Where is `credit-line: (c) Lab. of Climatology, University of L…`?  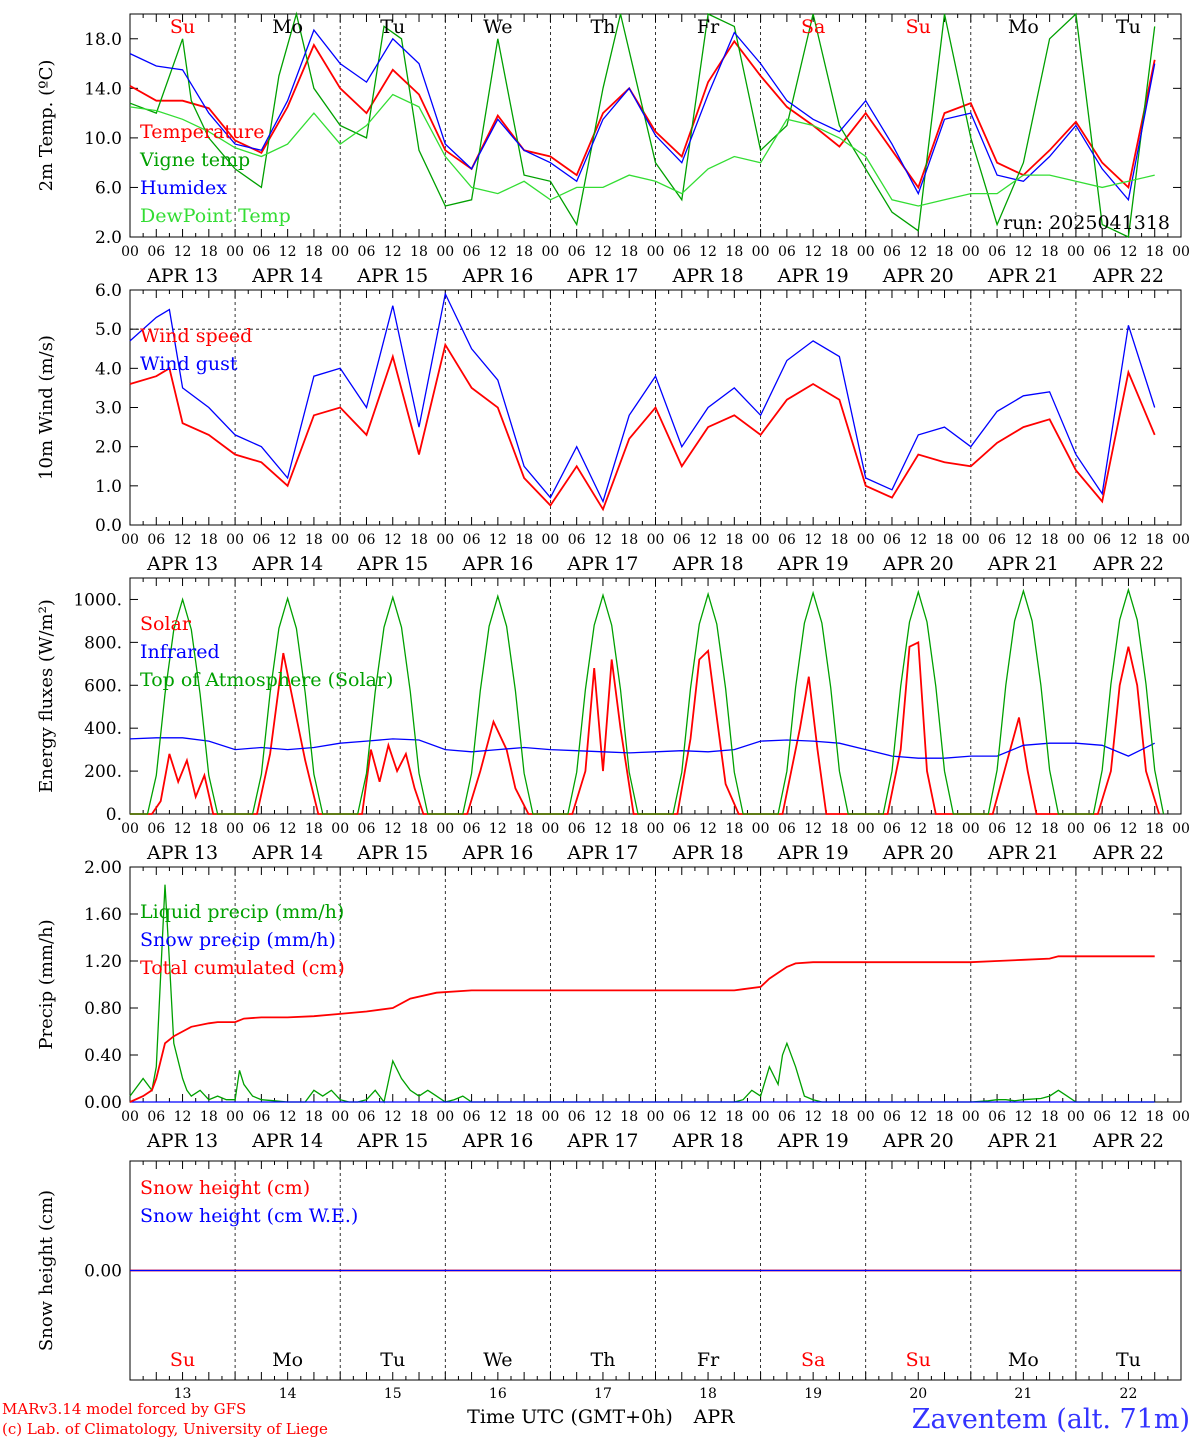 credit-line: (c) Lab. of Climatology, University of L… is located at coordinates (165, 1429).